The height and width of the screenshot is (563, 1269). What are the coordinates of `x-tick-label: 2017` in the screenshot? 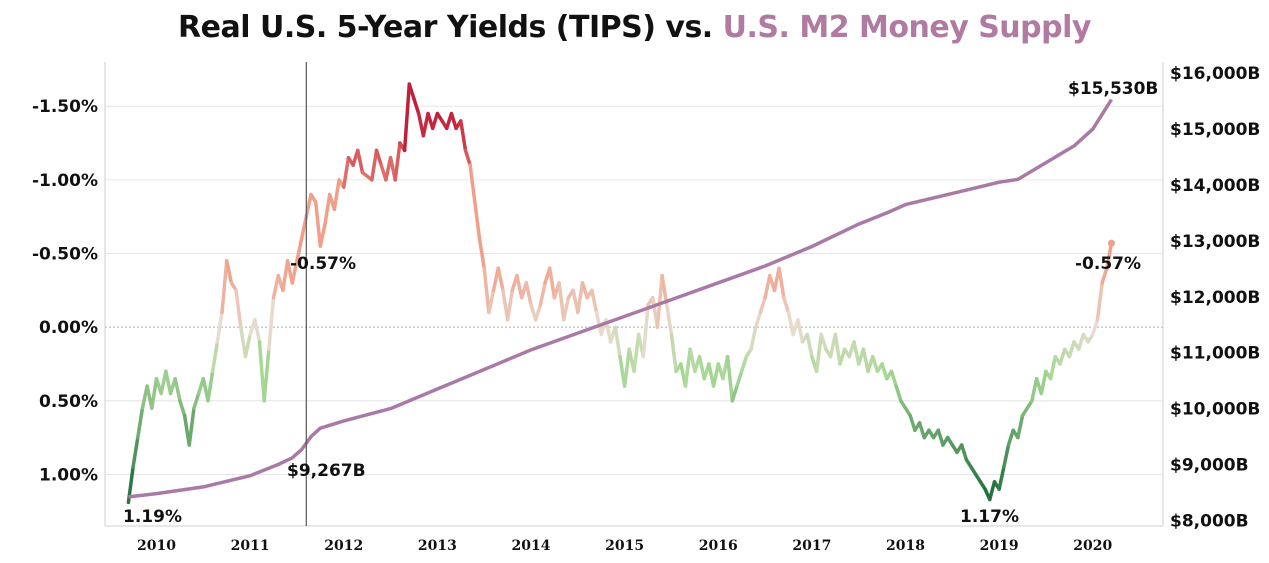 It's located at (811, 546).